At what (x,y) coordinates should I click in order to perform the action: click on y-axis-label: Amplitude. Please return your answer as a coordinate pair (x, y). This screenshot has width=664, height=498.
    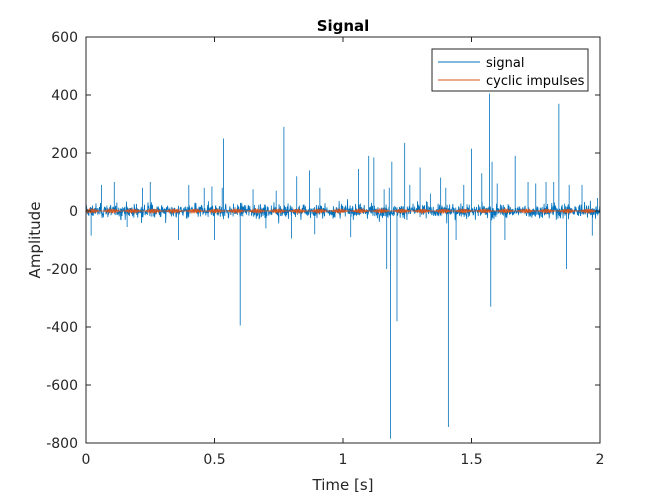
    Looking at the image, I should click on (35, 240).